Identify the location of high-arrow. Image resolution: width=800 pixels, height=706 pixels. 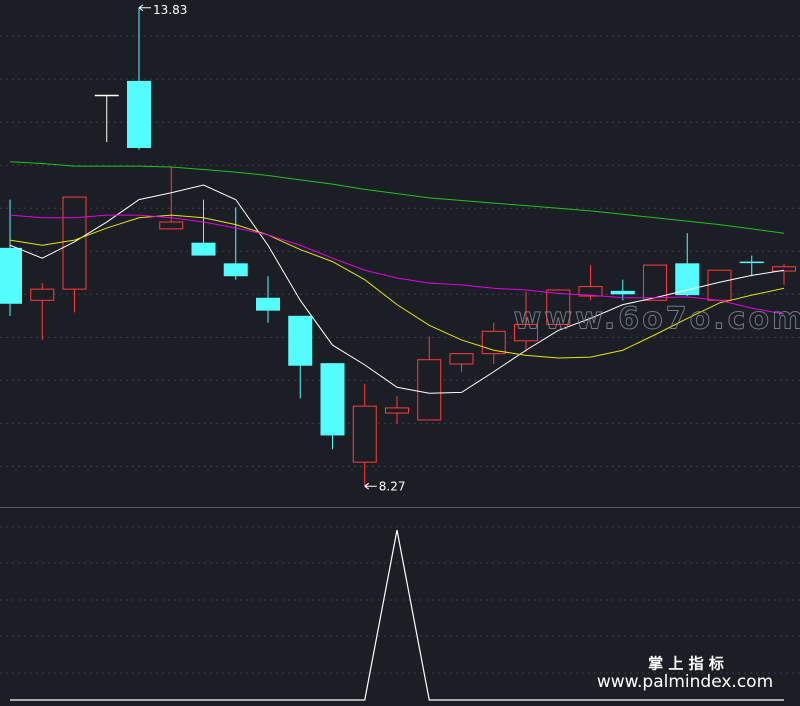
(144, 8).